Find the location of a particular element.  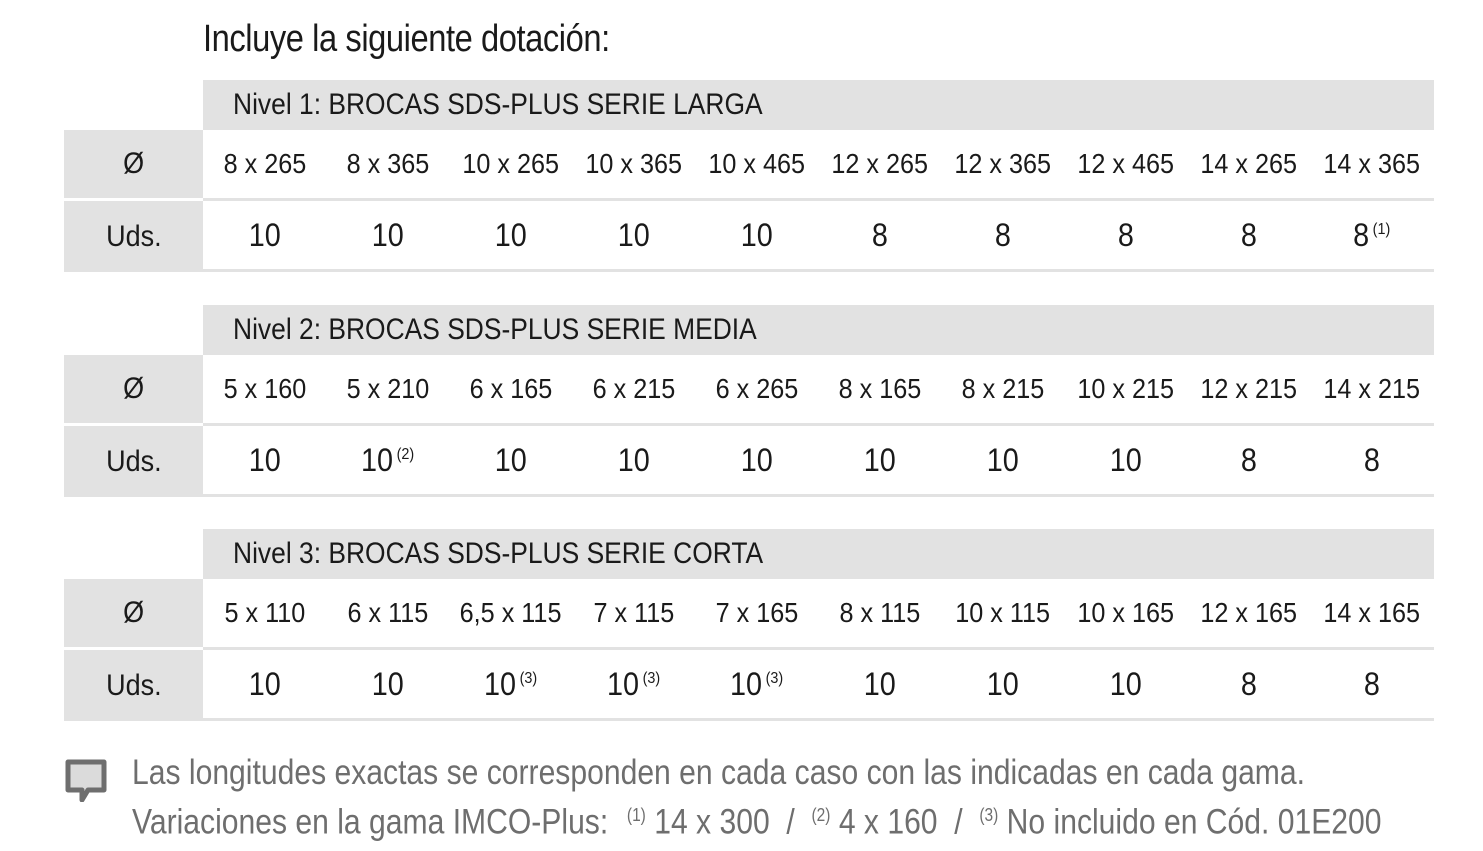

size-value: 12 x 465 is located at coordinates (1125, 164).